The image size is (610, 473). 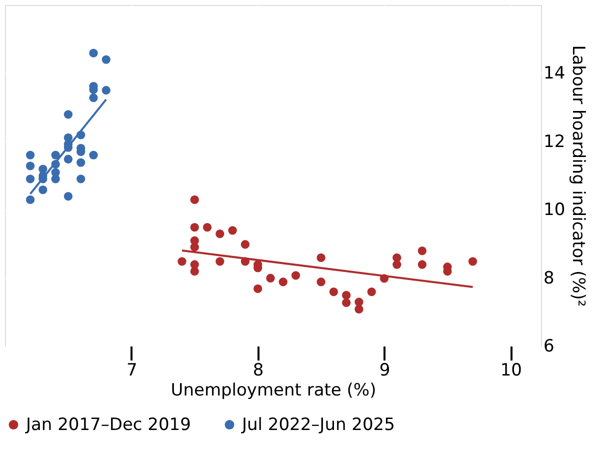 I want to click on y-tick-label: 12, so click(x=555, y=142).